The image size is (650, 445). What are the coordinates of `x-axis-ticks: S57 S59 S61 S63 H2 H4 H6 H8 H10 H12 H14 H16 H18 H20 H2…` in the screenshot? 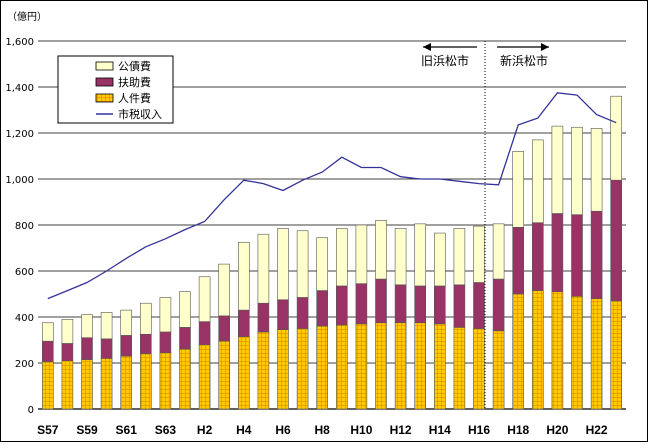 It's located at (322, 430).